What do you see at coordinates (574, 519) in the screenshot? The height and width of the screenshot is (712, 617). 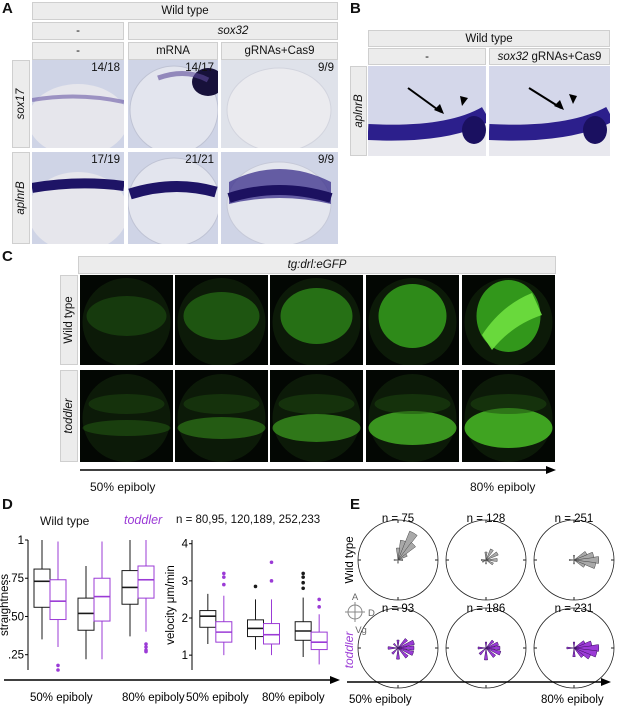 I see `rose-n-label: n = 251` at bounding box center [574, 519].